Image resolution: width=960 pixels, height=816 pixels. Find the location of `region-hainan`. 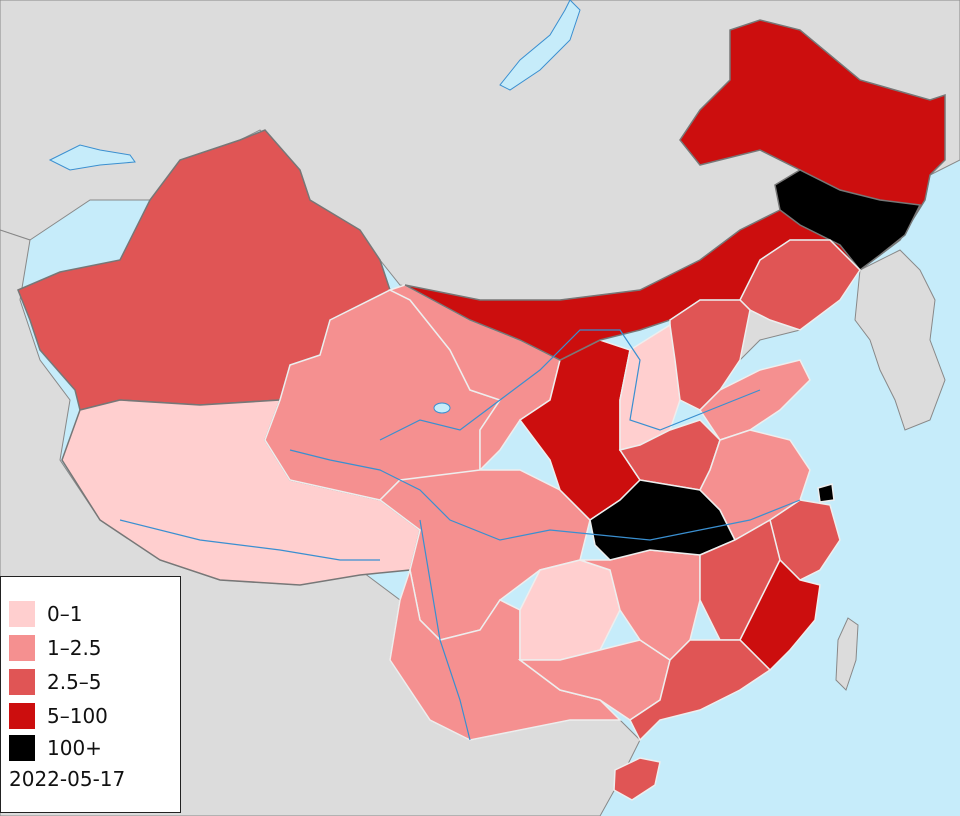

region-hainan is located at coordinates (637, 779).